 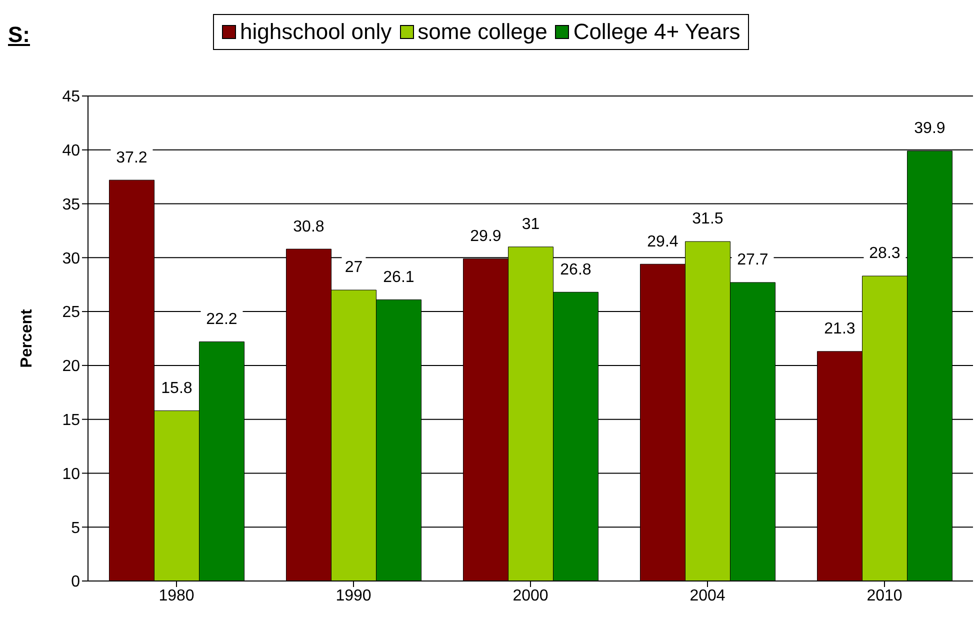 I want to click on data-label: 26.1, so click(x=398, y=277).